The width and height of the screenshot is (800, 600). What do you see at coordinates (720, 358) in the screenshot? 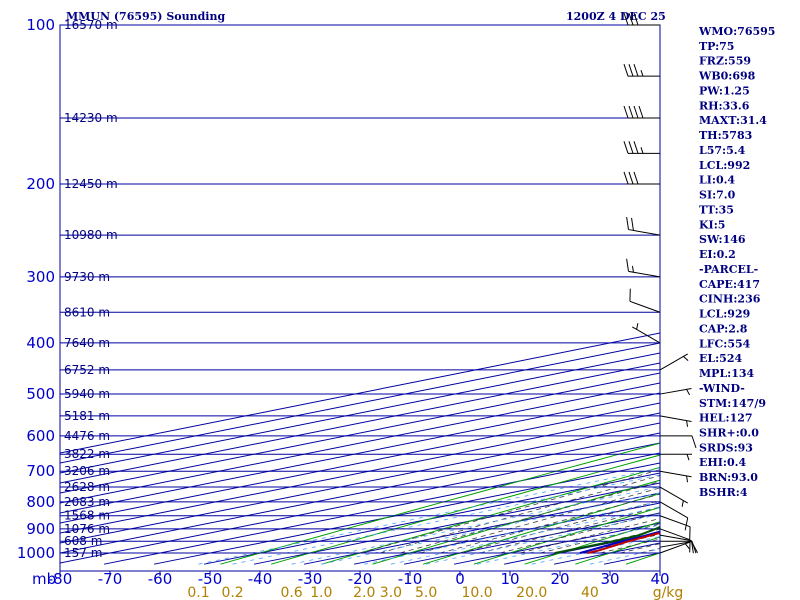
I see `index-value: EL:524` at bounding box center [720, 358].